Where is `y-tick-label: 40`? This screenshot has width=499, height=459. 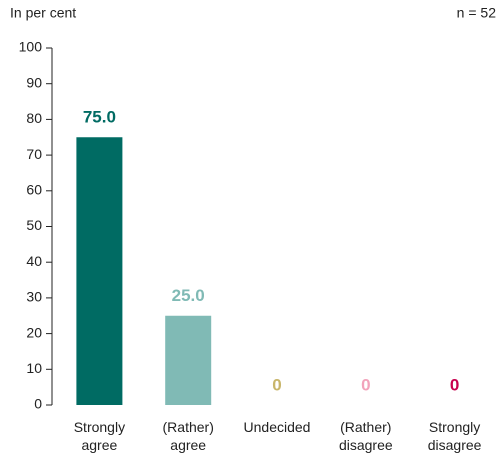 y-tick-label: 40 is located at coordinates (34, 261).